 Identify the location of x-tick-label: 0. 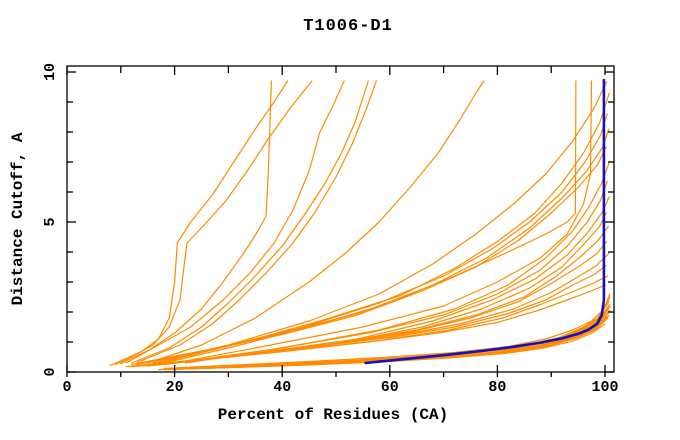
(66, 387).